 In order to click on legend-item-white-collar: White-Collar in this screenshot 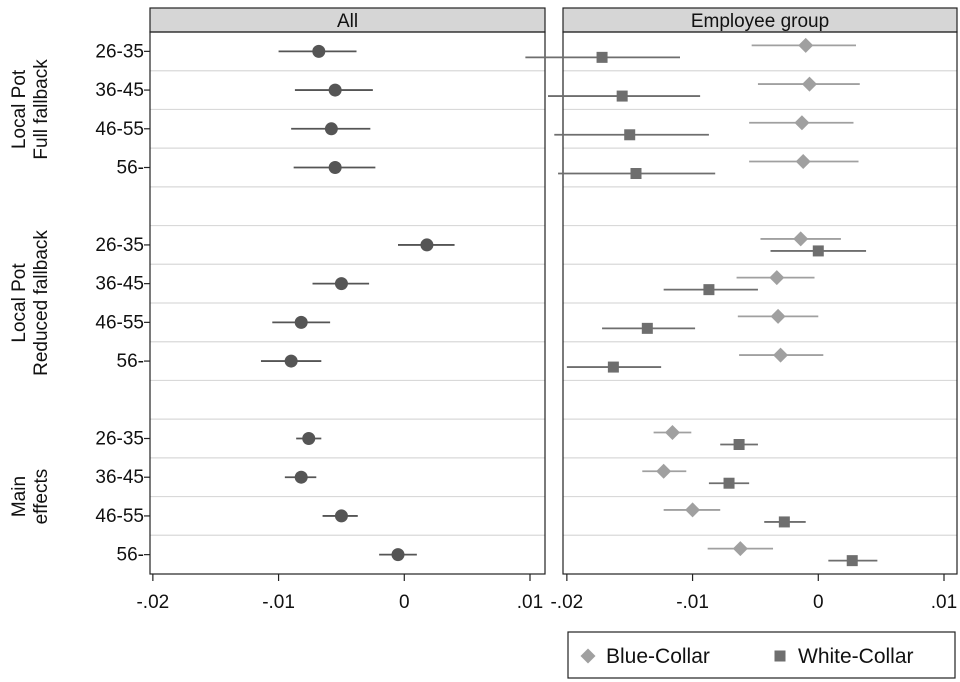, I will do `click(844, 656)`.